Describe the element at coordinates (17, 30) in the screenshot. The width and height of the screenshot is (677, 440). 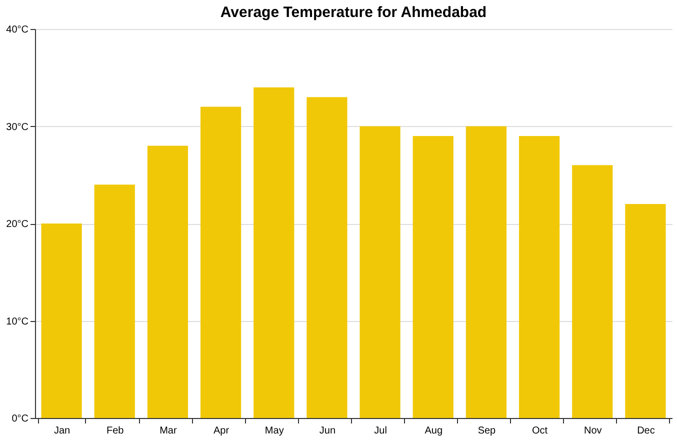
I see `y-tick-label: 40°C` at that location.